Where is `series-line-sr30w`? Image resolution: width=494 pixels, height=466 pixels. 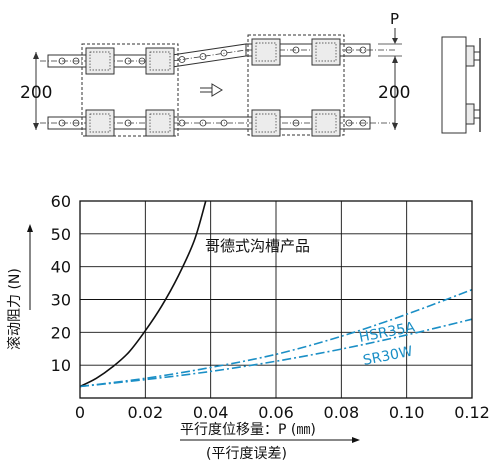
series-line-sr30w is located at coordinates (276, 353).